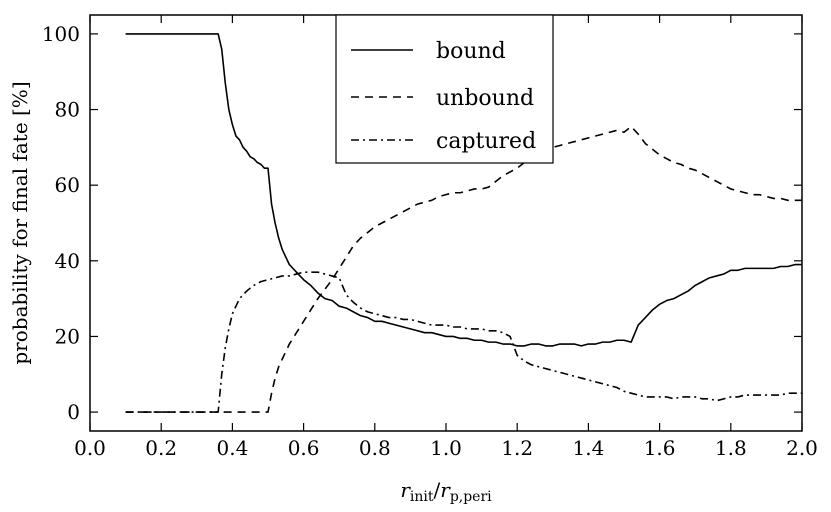 The image size is (831, 512). Describe the element at coordinates (90, 448) in the screenshot. I see `x-tick-label: 0.0` at that location.